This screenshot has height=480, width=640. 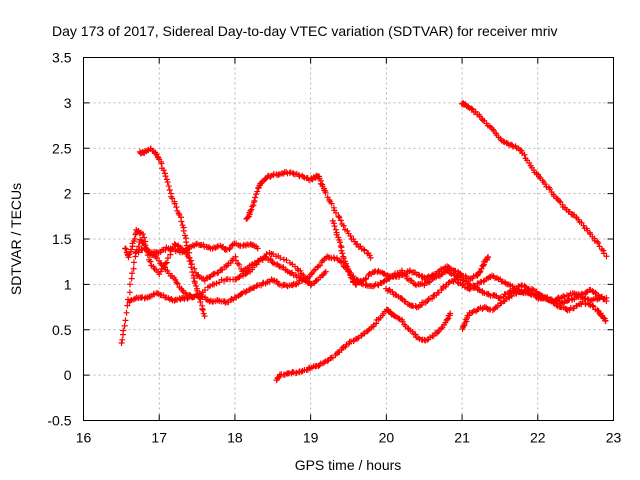 What do you see at coordinates (348, 465) in the screenshot?
I see `x-axis-label: GPS time / hours` at bounding box center [348, 465].